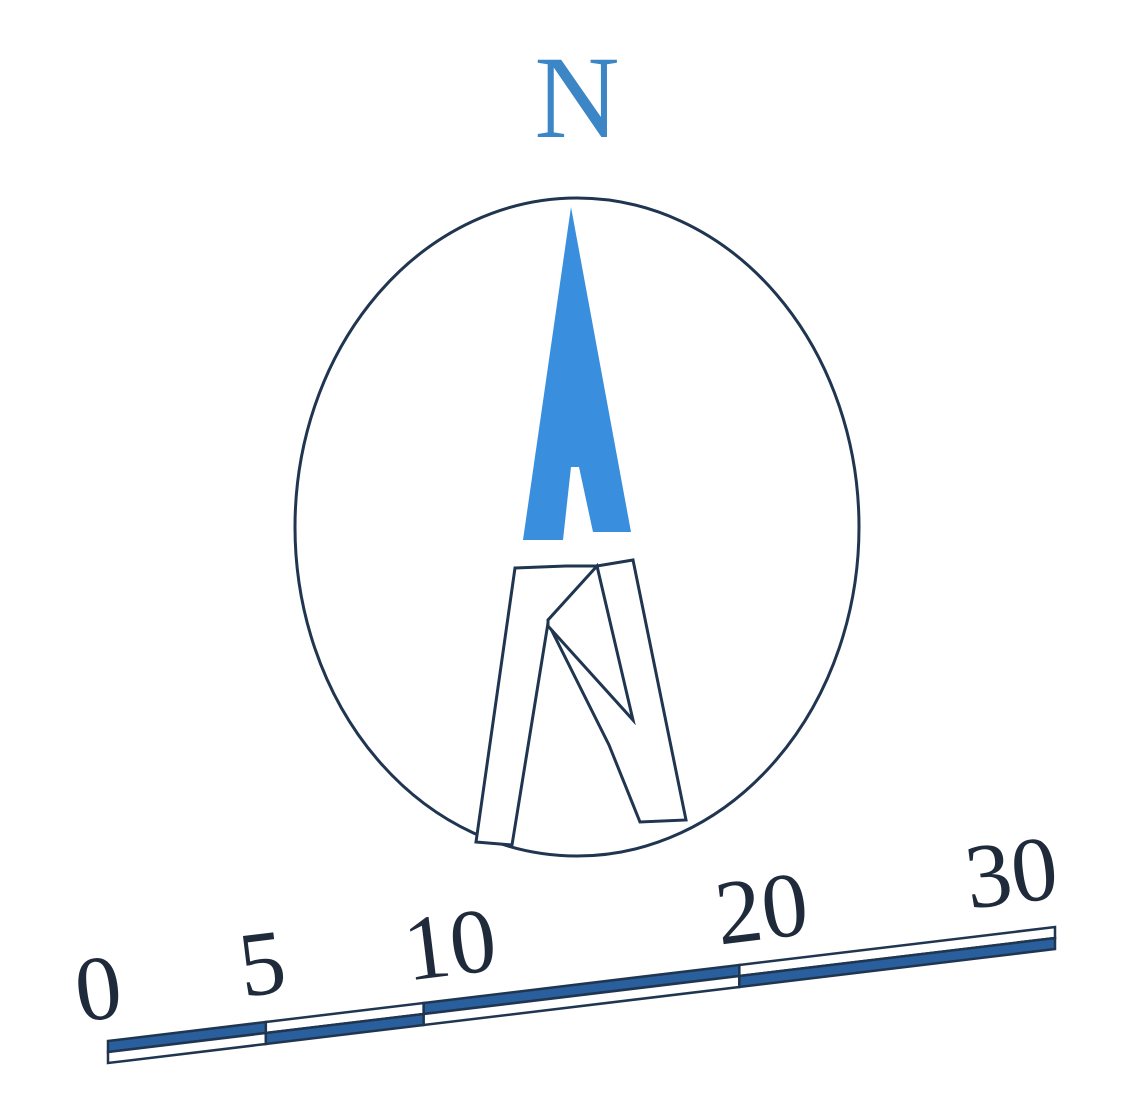  What do you see at coordinates (98, 988) in the screenshot?
I see `scale-label-0: 0` at bounding box center [98, 988].